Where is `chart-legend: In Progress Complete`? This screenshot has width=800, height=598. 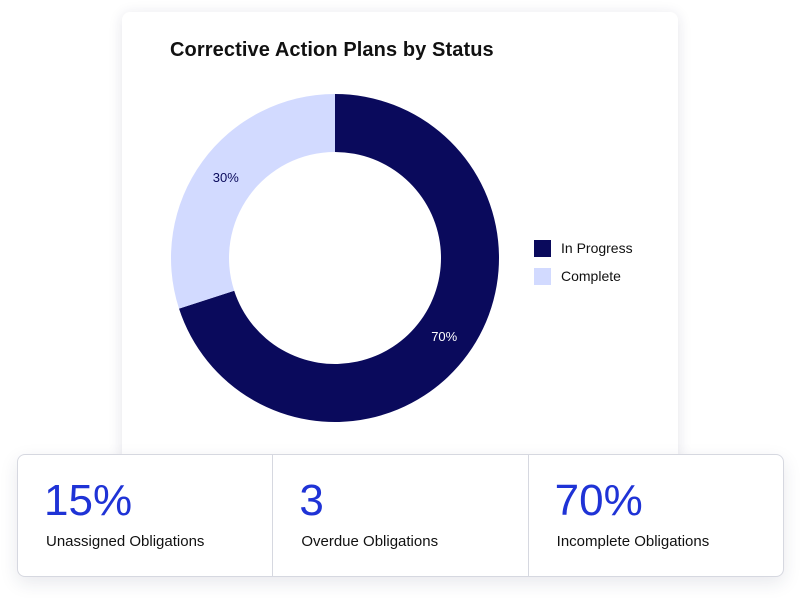
chart-legend: In Progress Complete is located at coordinates (583, 262).